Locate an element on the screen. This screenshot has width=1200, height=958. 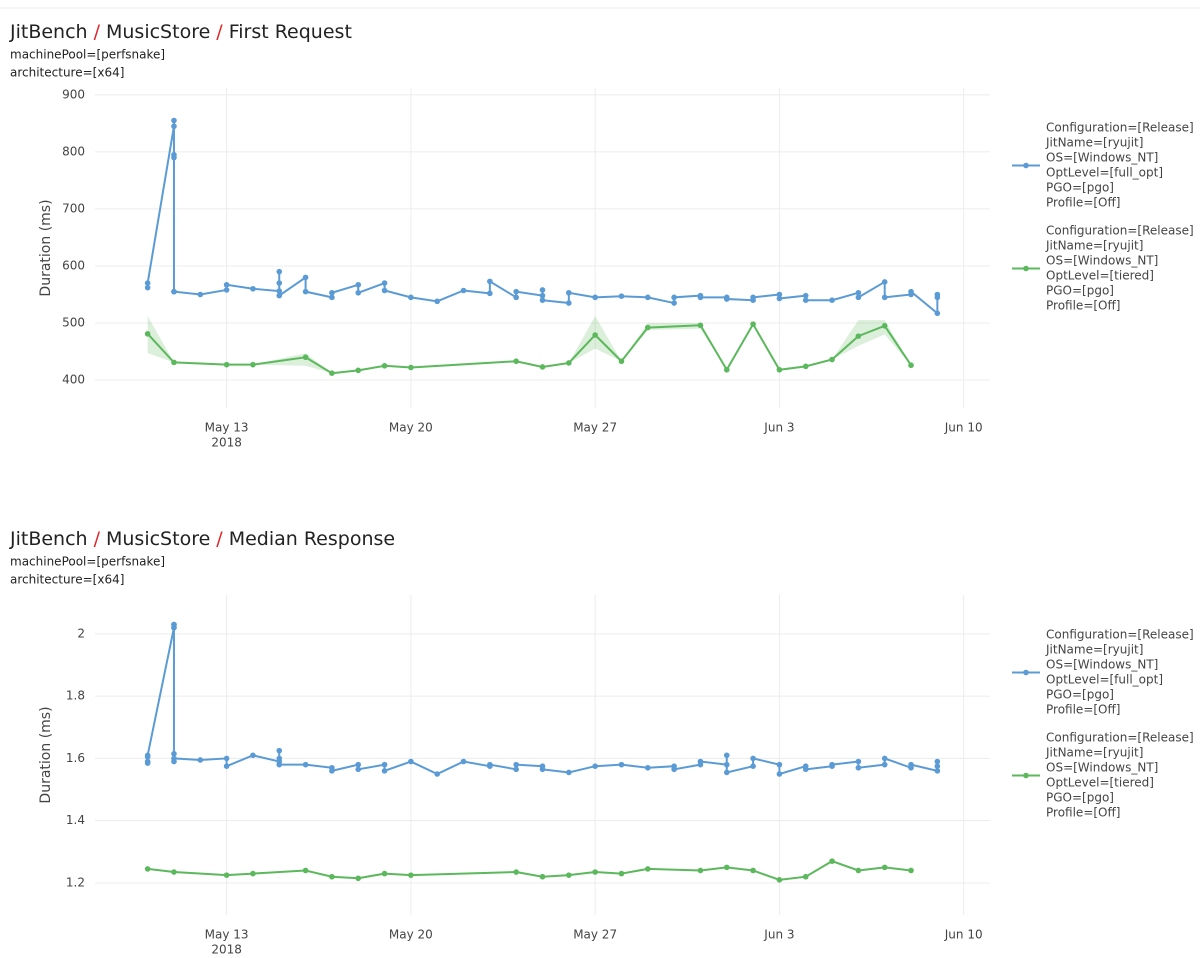
chart-title: JitBench / MusicStore / First Request is located at coordinates (180, 32).